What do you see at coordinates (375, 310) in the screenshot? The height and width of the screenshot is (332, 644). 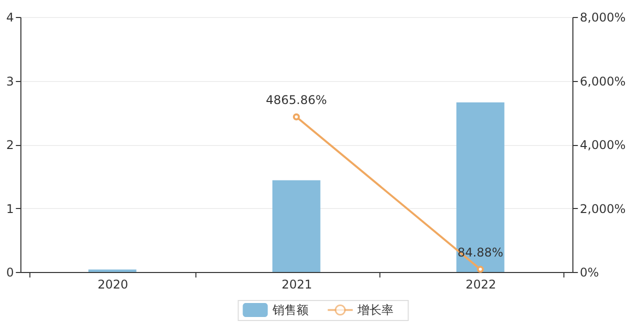 I see `legend-label: 增长率` at bounding box center [375, 310].